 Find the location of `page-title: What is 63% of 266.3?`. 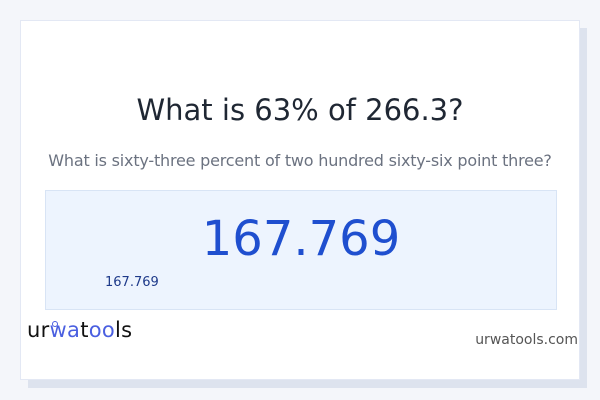

page-title: What is 63% of 266.3? is located at coordinates (300, 110).